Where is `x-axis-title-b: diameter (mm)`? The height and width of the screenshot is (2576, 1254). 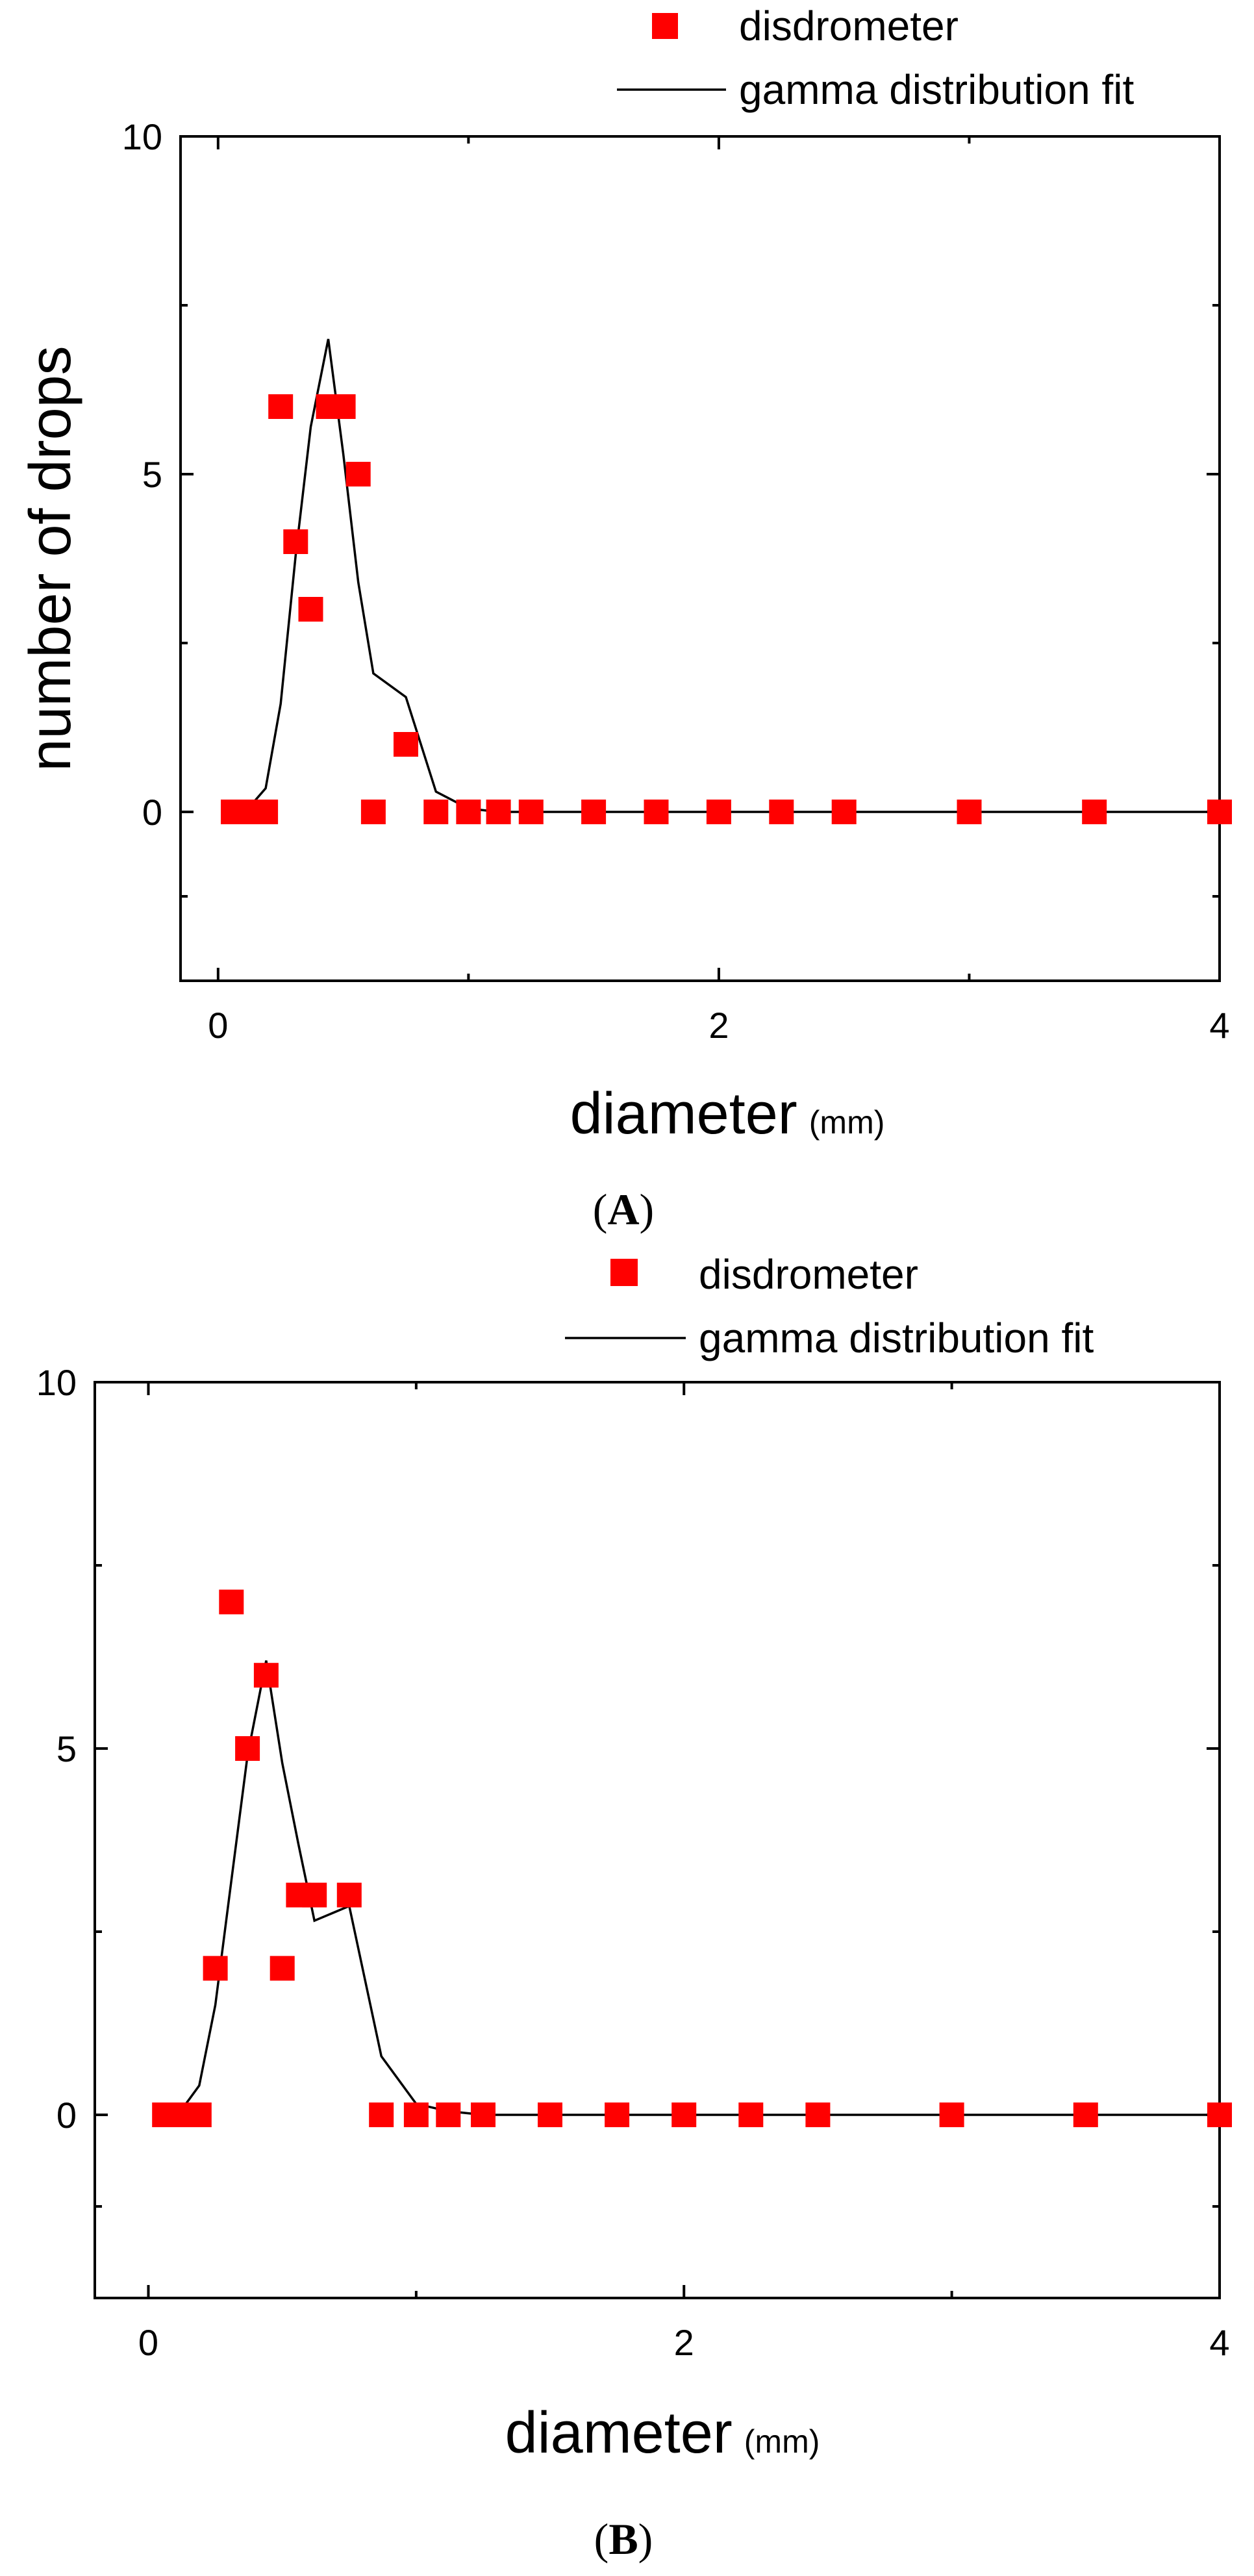
x-axis-title-b: diameter (mm) is located at coordinates (662, 2433).